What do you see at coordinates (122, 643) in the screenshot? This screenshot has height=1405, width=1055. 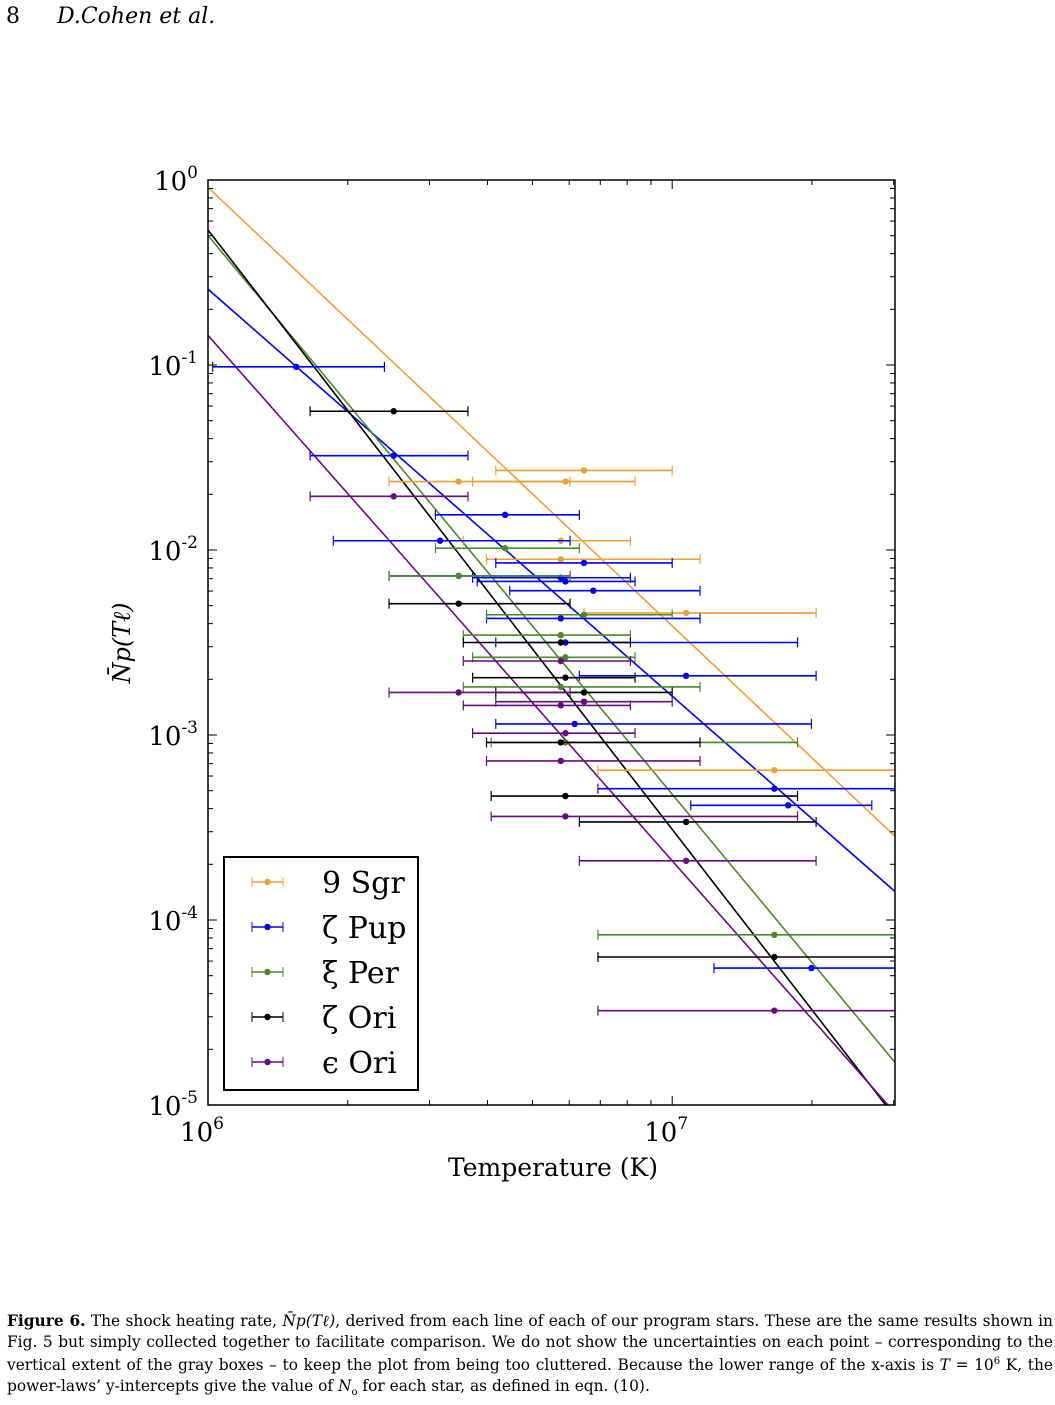 I see `y-axis-label: N̄p(Tℓ)` at bounding box center [122, 643].